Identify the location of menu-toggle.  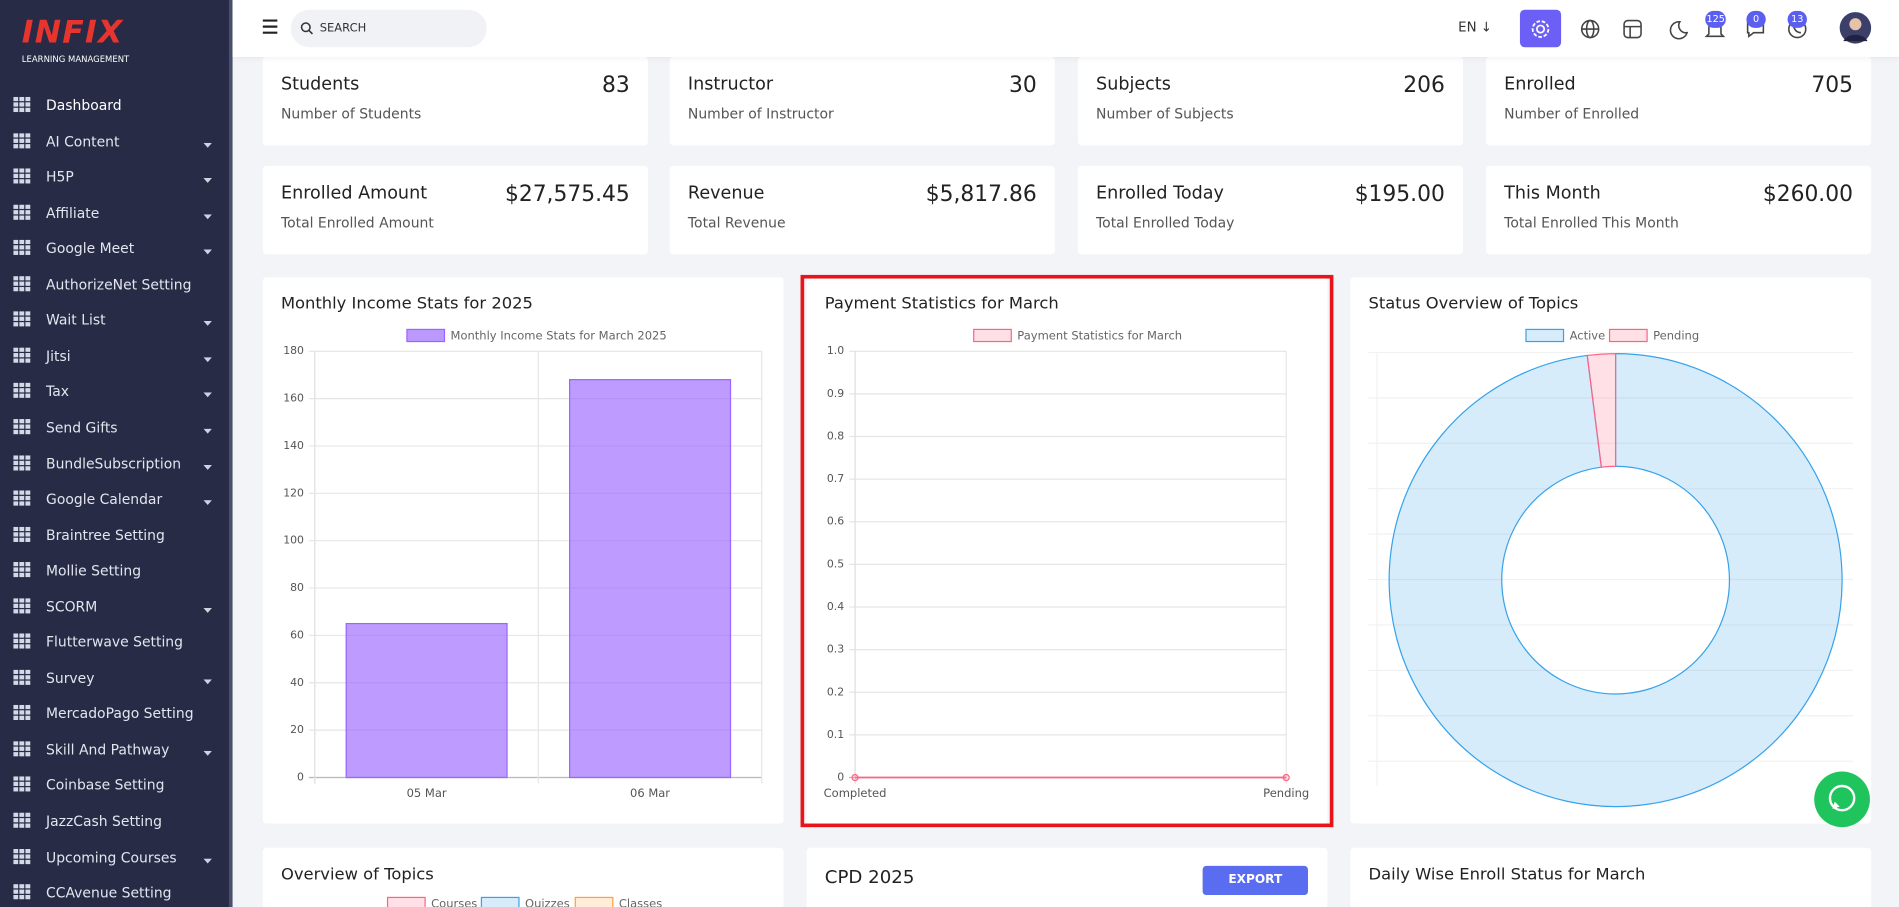
(270, 26).